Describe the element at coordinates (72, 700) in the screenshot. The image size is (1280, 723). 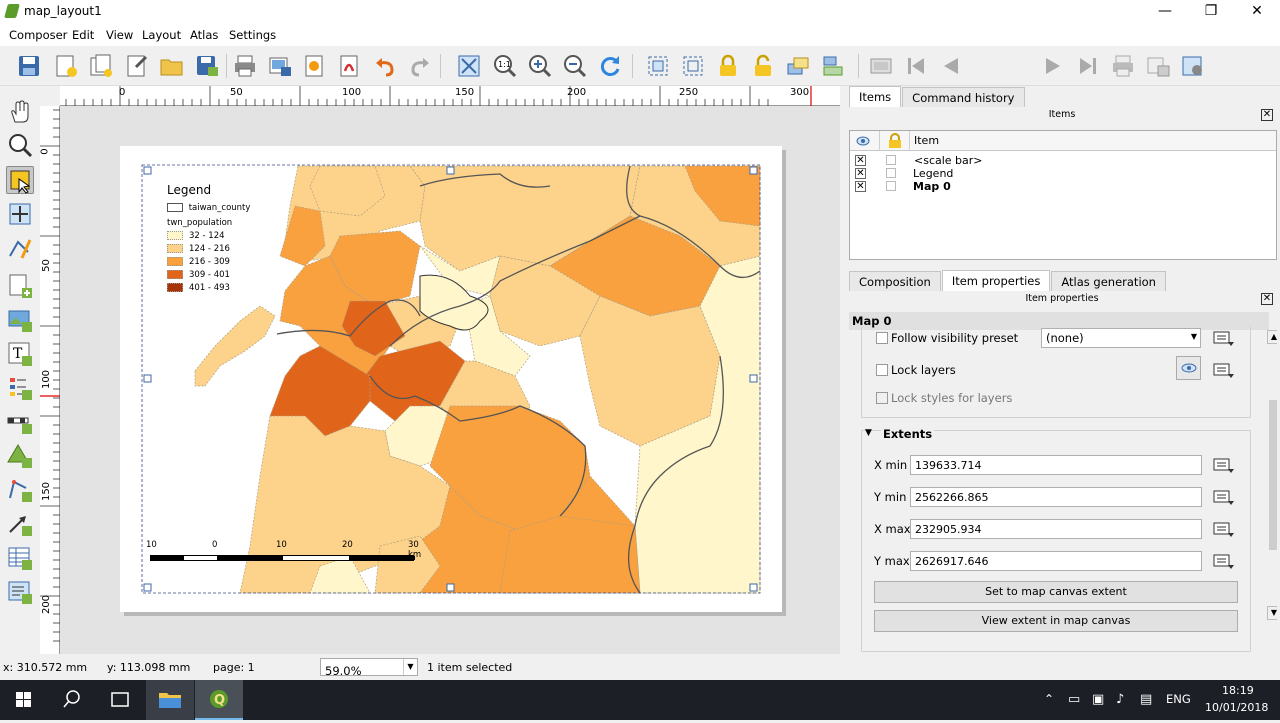
I see `search-icon` at that location.